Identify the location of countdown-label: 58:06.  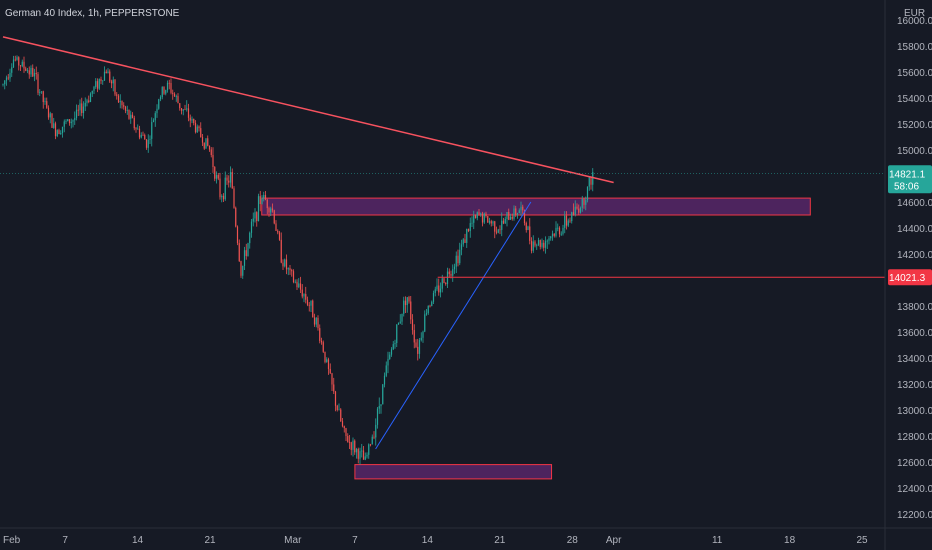
(906, 186).